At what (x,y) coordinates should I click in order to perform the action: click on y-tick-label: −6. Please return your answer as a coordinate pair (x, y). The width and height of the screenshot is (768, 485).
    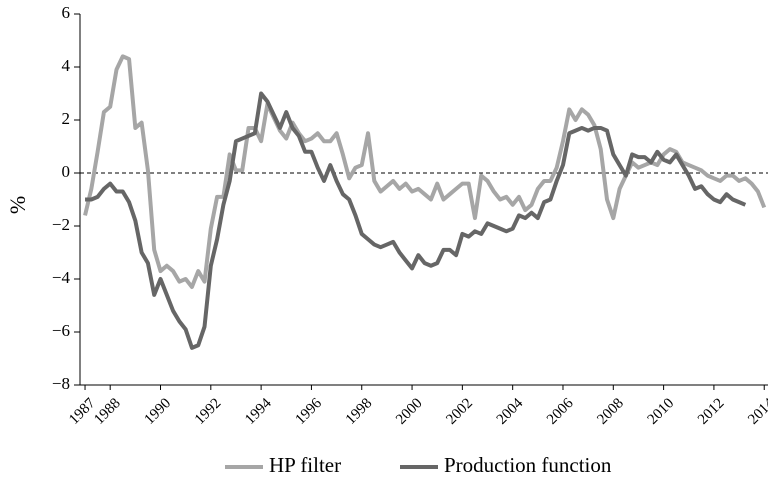
    Looking at the image, I should click on (61, 330).